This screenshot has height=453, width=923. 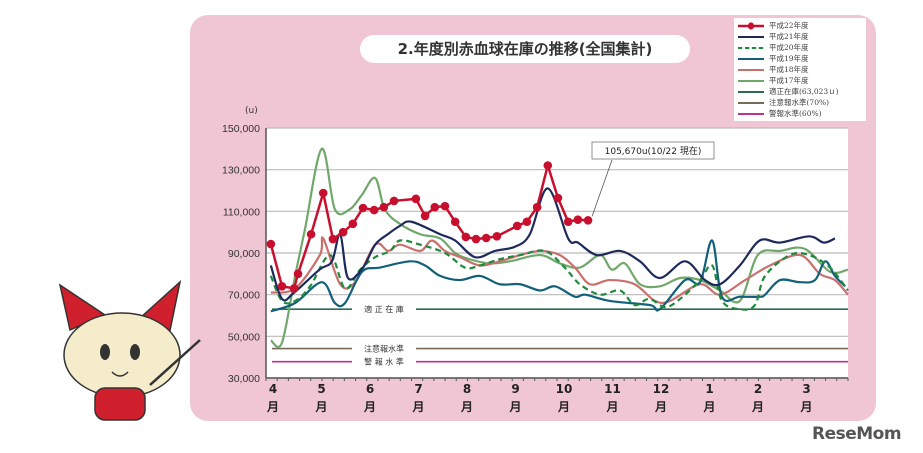 What do you see at coordinates (795, 113) in the screenshot?
I see `legend-label: 警報水準(60%)` at bounding box center [795, 113].